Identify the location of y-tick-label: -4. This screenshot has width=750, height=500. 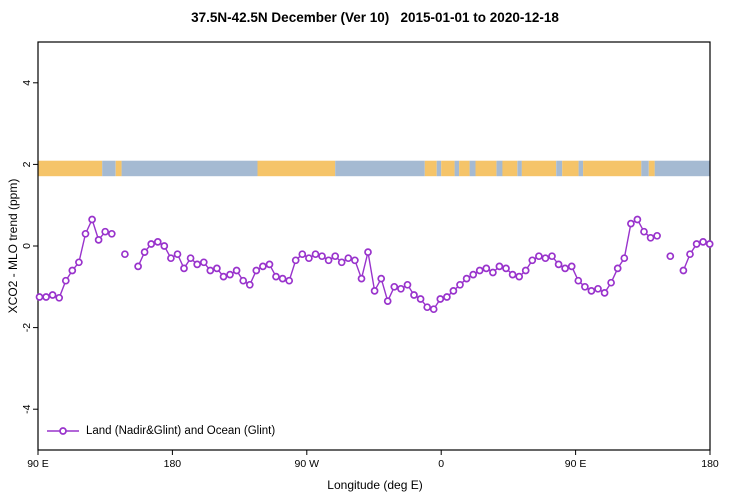
(27, 408).